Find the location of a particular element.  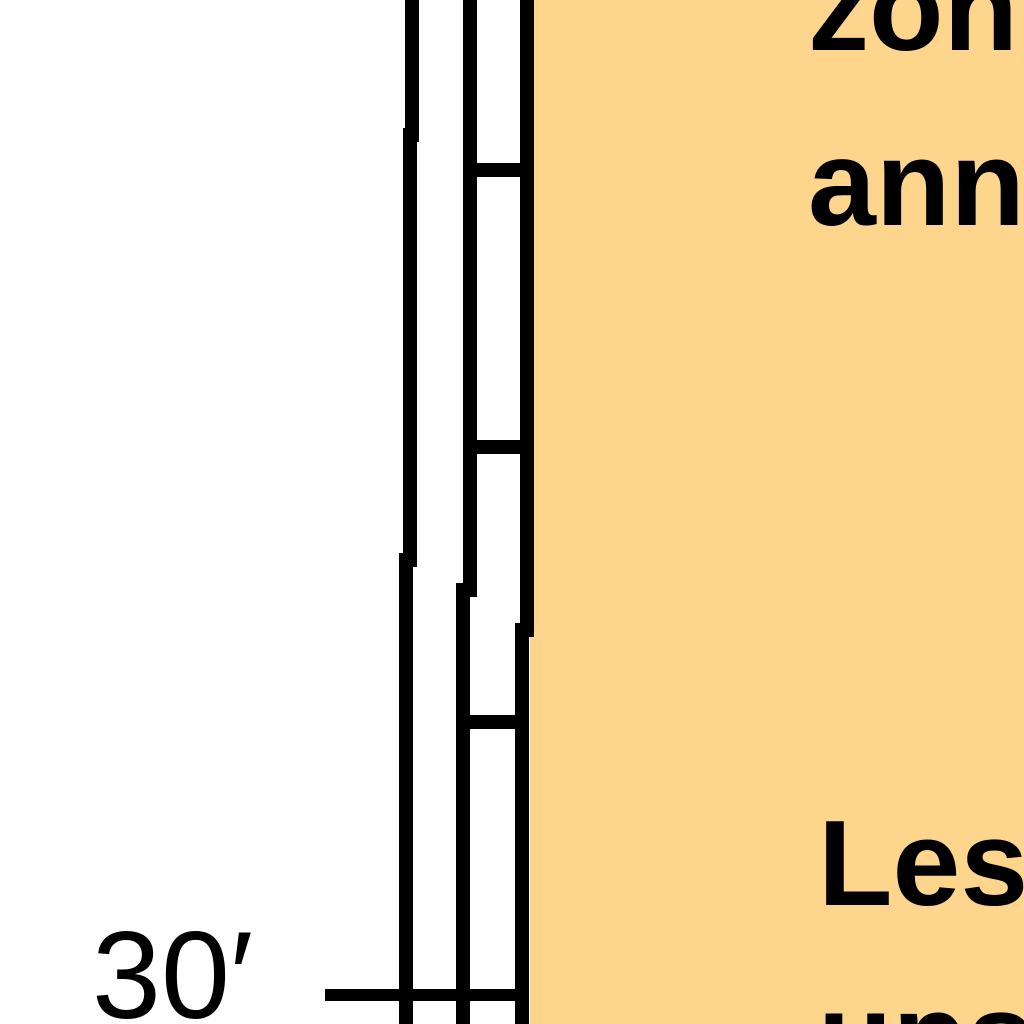

label-text: Les is located at coordinates (921, 863).